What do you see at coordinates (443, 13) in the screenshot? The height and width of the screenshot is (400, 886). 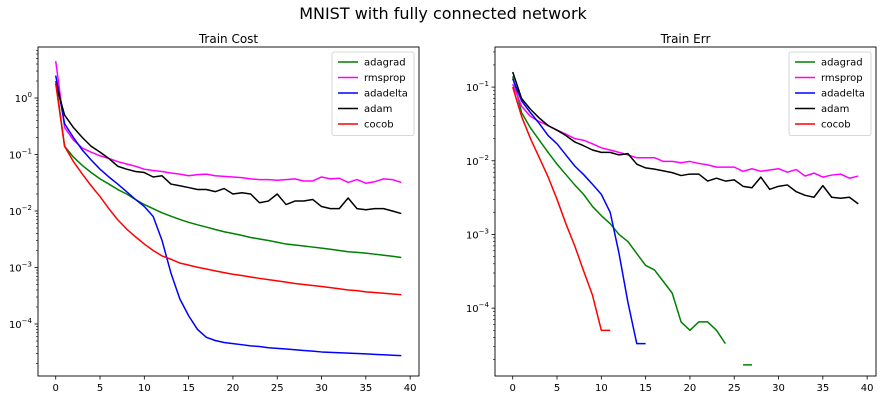 I see `figure-title: MNIST with fully connected network` at bounding box center [443, 13].